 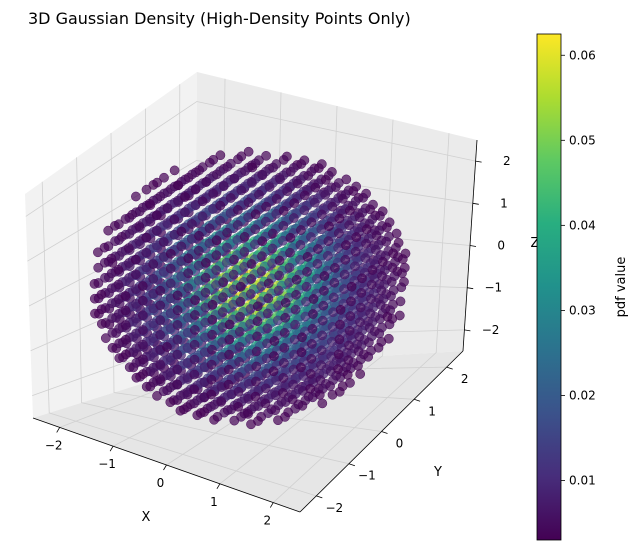 I want to click on y-axis-label: Y, so click(x=437, y=472).